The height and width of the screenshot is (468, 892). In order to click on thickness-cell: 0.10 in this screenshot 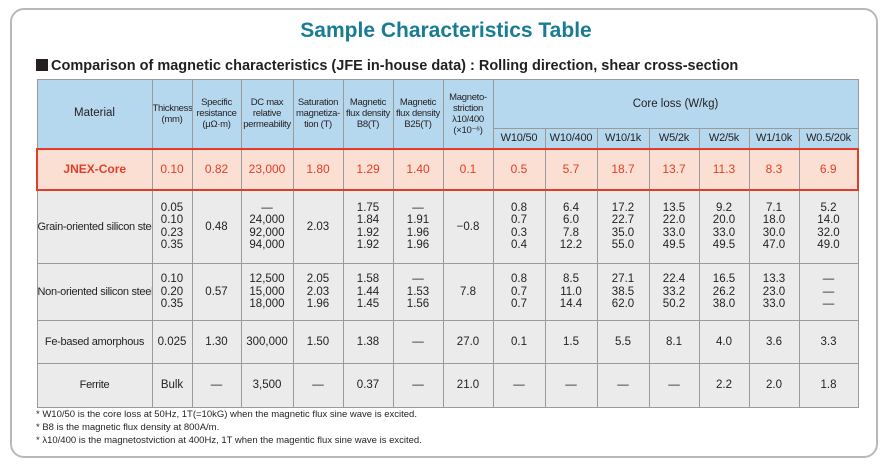, I will do `click(172, 169)`.